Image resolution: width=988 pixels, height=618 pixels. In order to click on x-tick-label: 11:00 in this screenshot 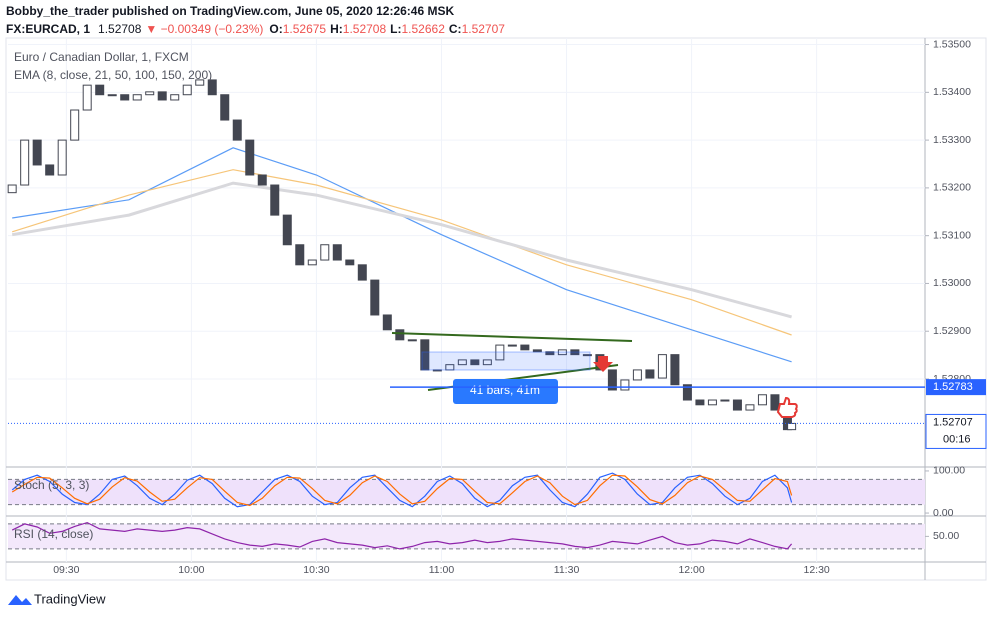, I will do `click(442, 570)`.